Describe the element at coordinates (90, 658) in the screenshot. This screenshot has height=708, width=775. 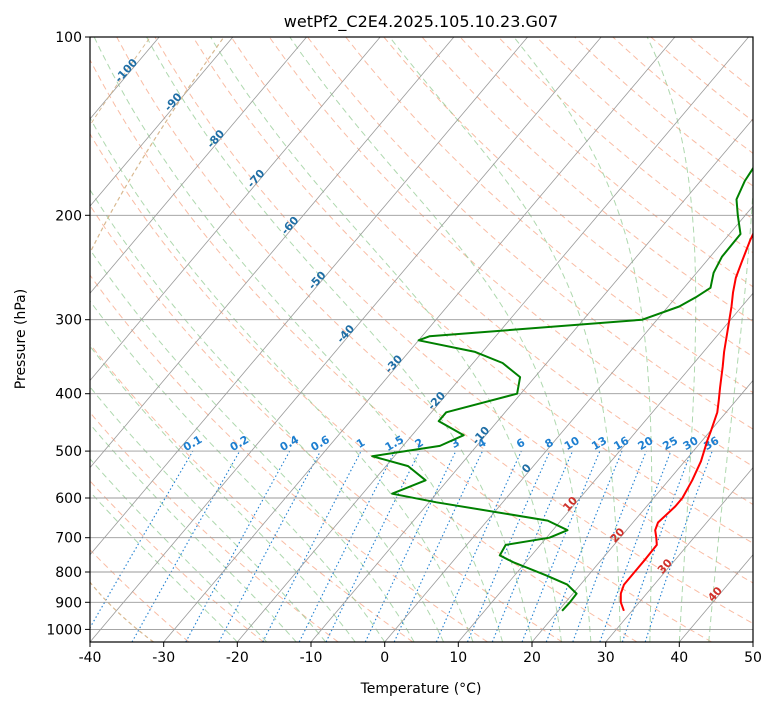
I see `x-tick-label: -40` at that location.